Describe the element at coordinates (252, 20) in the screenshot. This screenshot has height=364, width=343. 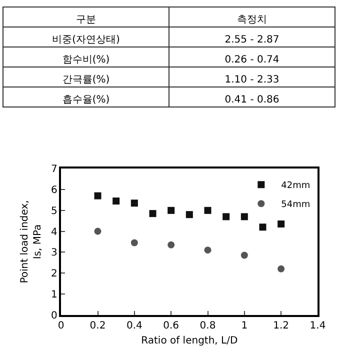
I see `text: 측정치` at that location.